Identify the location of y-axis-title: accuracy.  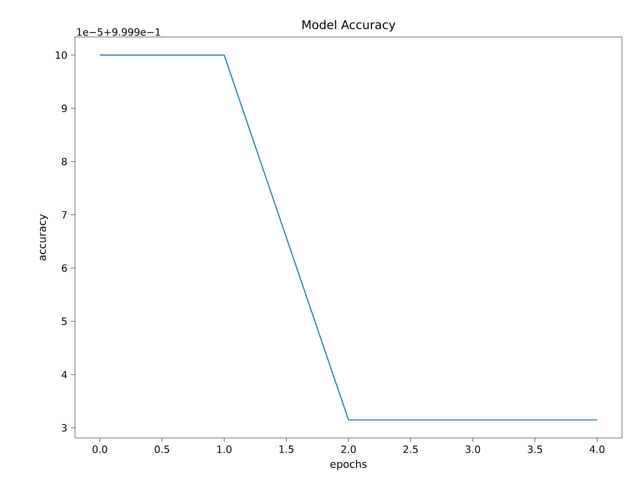
(44, 237).